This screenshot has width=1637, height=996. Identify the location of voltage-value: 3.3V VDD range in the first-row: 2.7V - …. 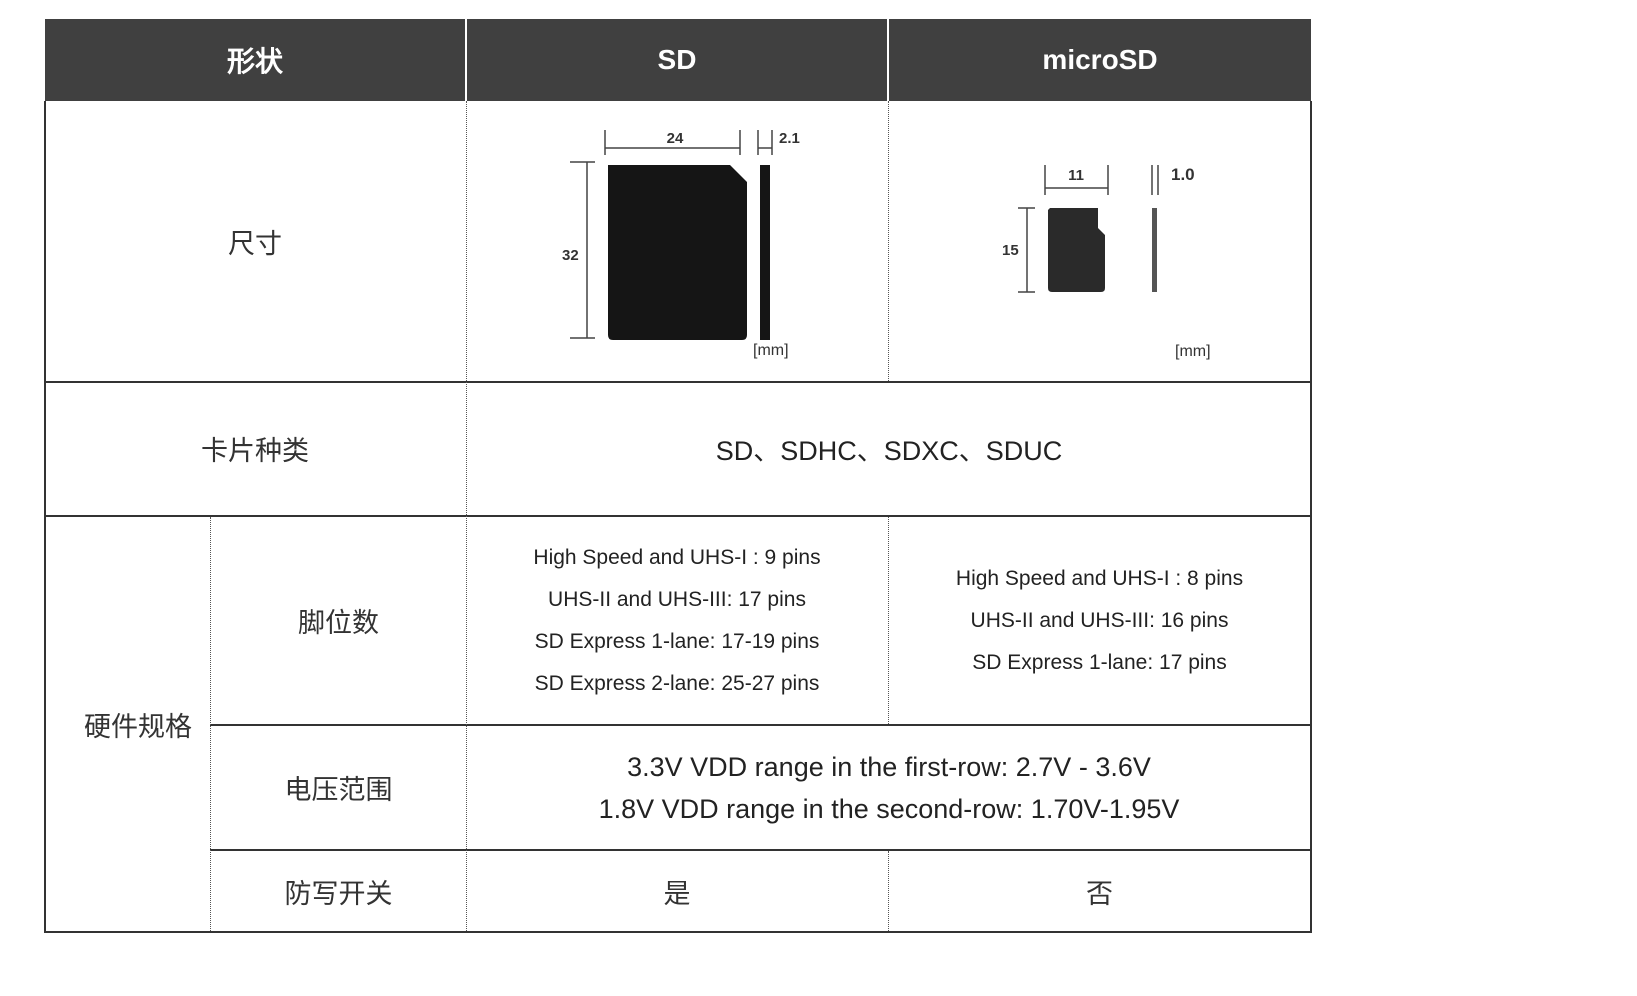
(889, 787).